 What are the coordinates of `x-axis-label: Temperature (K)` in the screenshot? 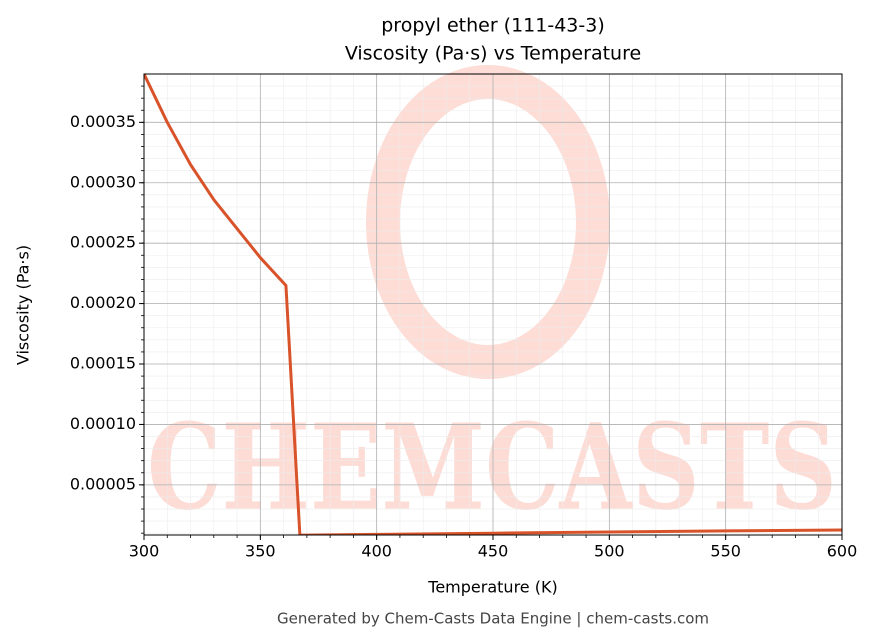 It's located at (492, 587).